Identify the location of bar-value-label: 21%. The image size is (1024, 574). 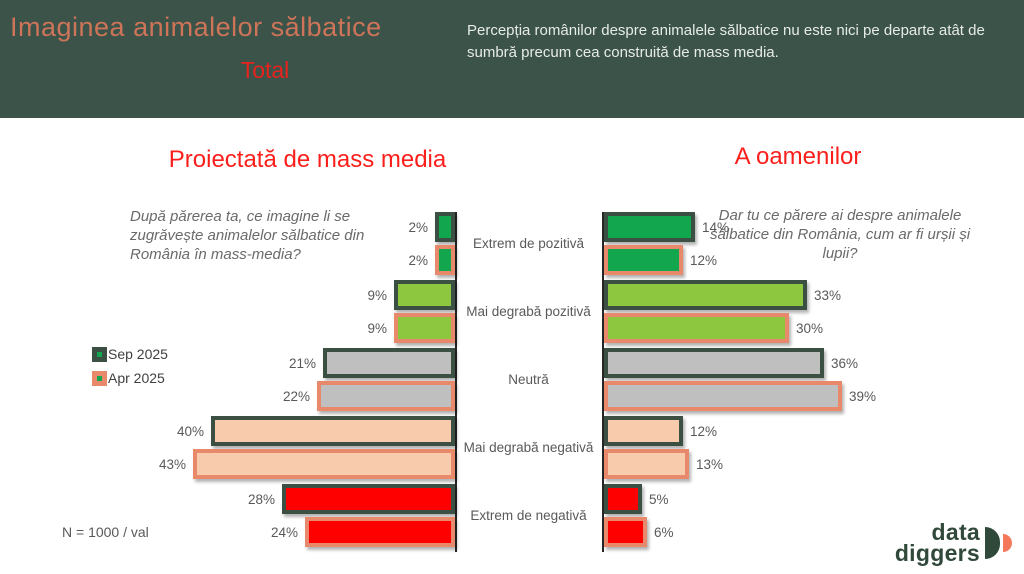
(302, 363).